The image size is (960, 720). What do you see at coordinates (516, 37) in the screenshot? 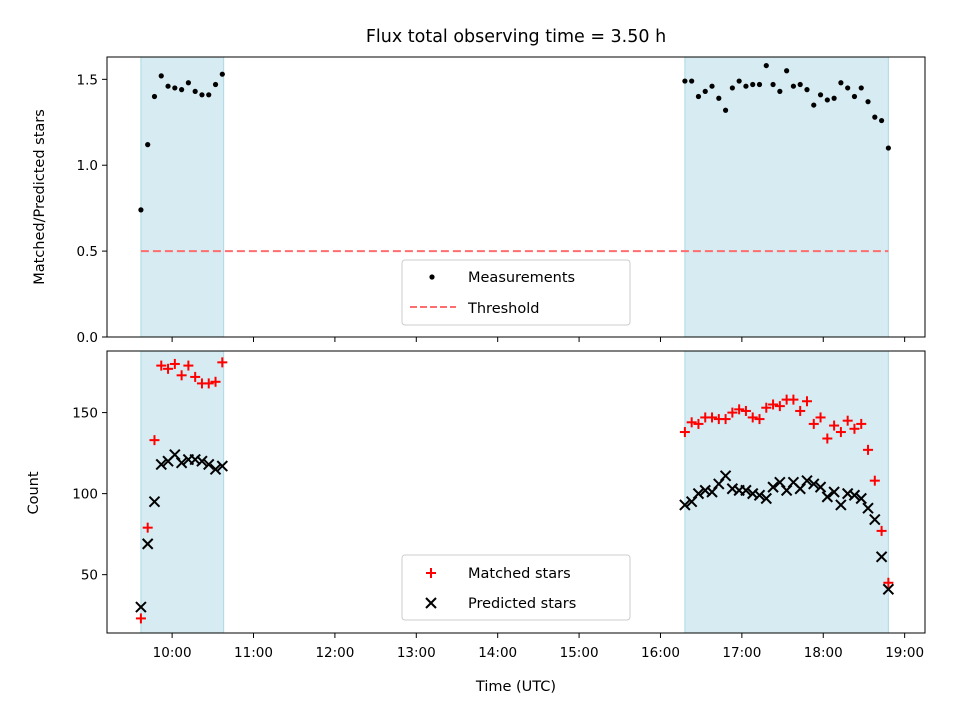
I see `chart-title: Flux total observing time = 3.50 h` at bounding box center [516, 37].